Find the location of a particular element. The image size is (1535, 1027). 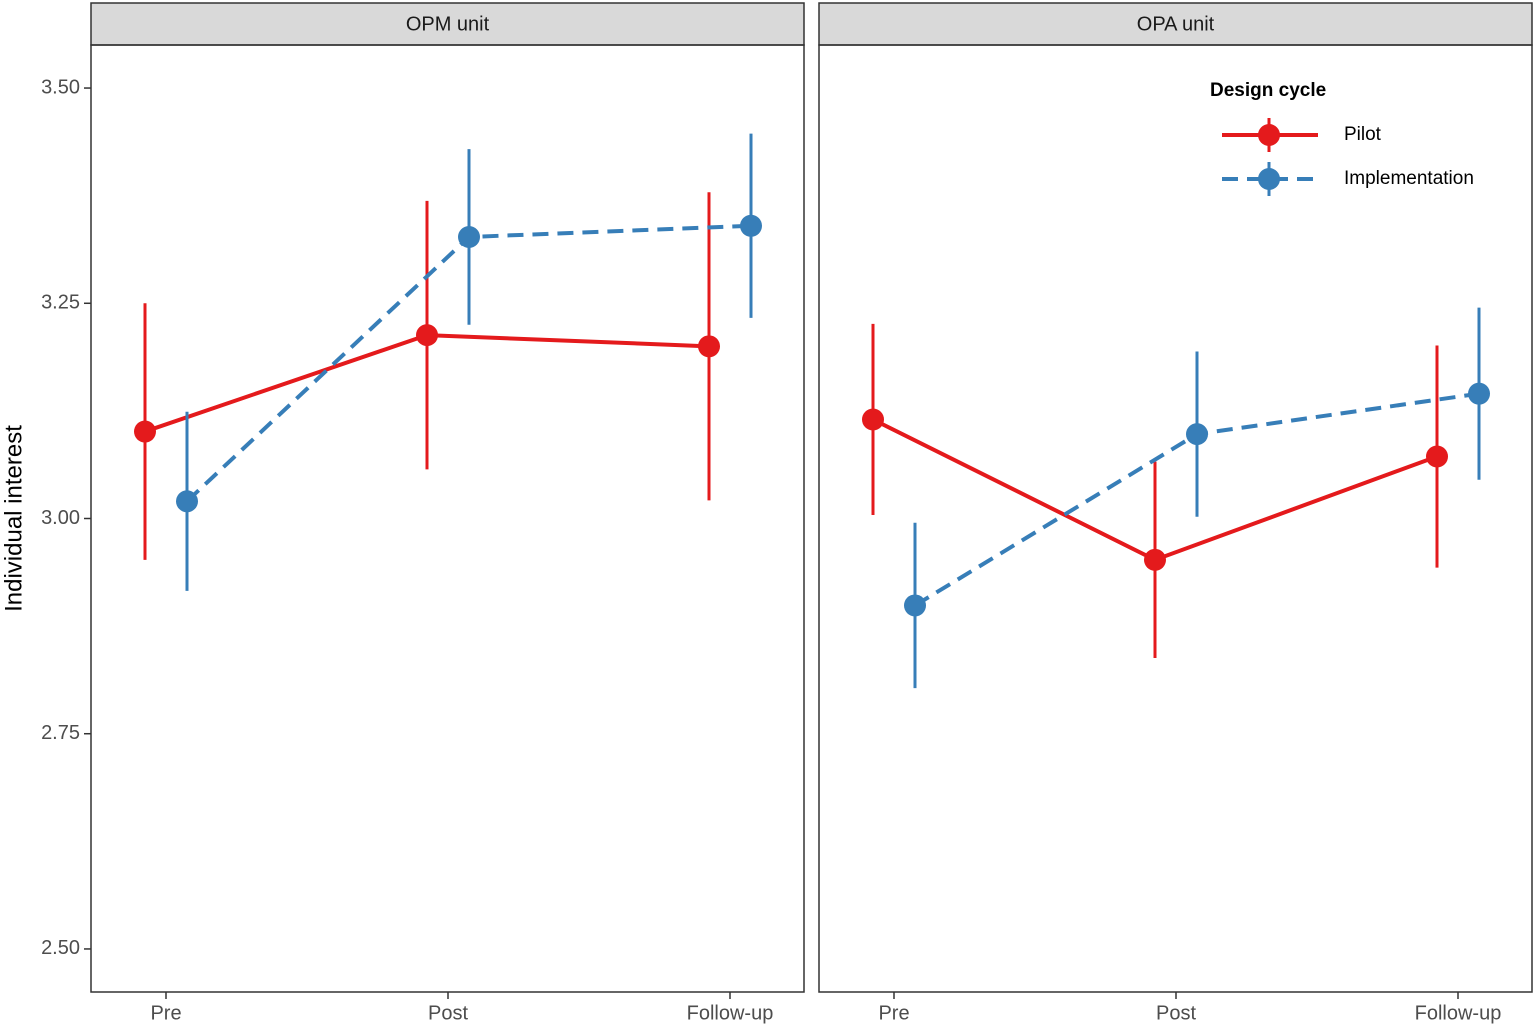

legend-label: Implementation is located at coordinates (1409, 178).